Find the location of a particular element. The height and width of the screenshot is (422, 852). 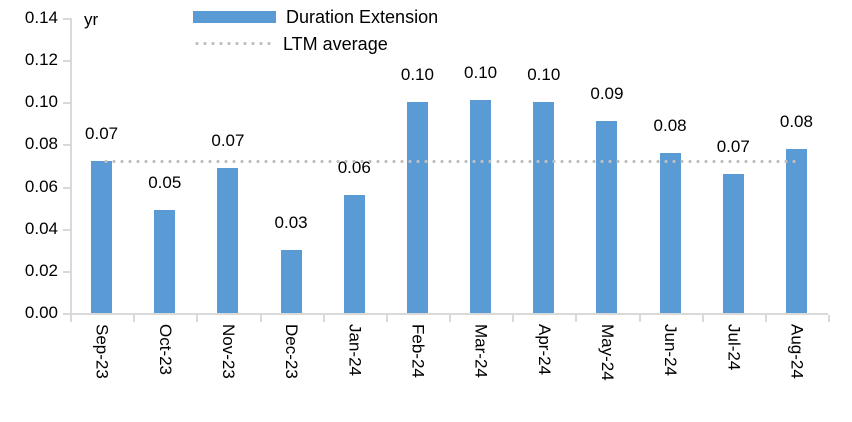

y-tick-label: 0.10 is located at coordinates (41, 102).